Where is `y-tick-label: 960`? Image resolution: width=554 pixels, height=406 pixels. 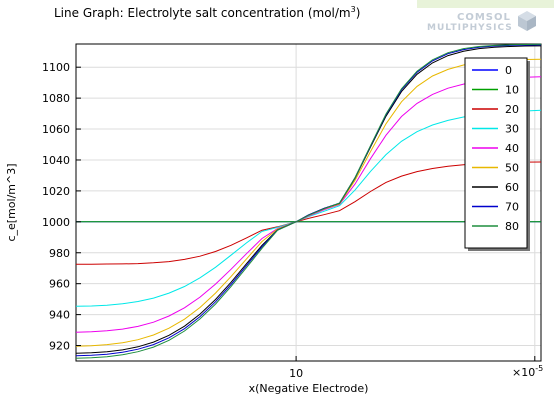
y-tick-label: 960 is located at coordinates (59, 284).